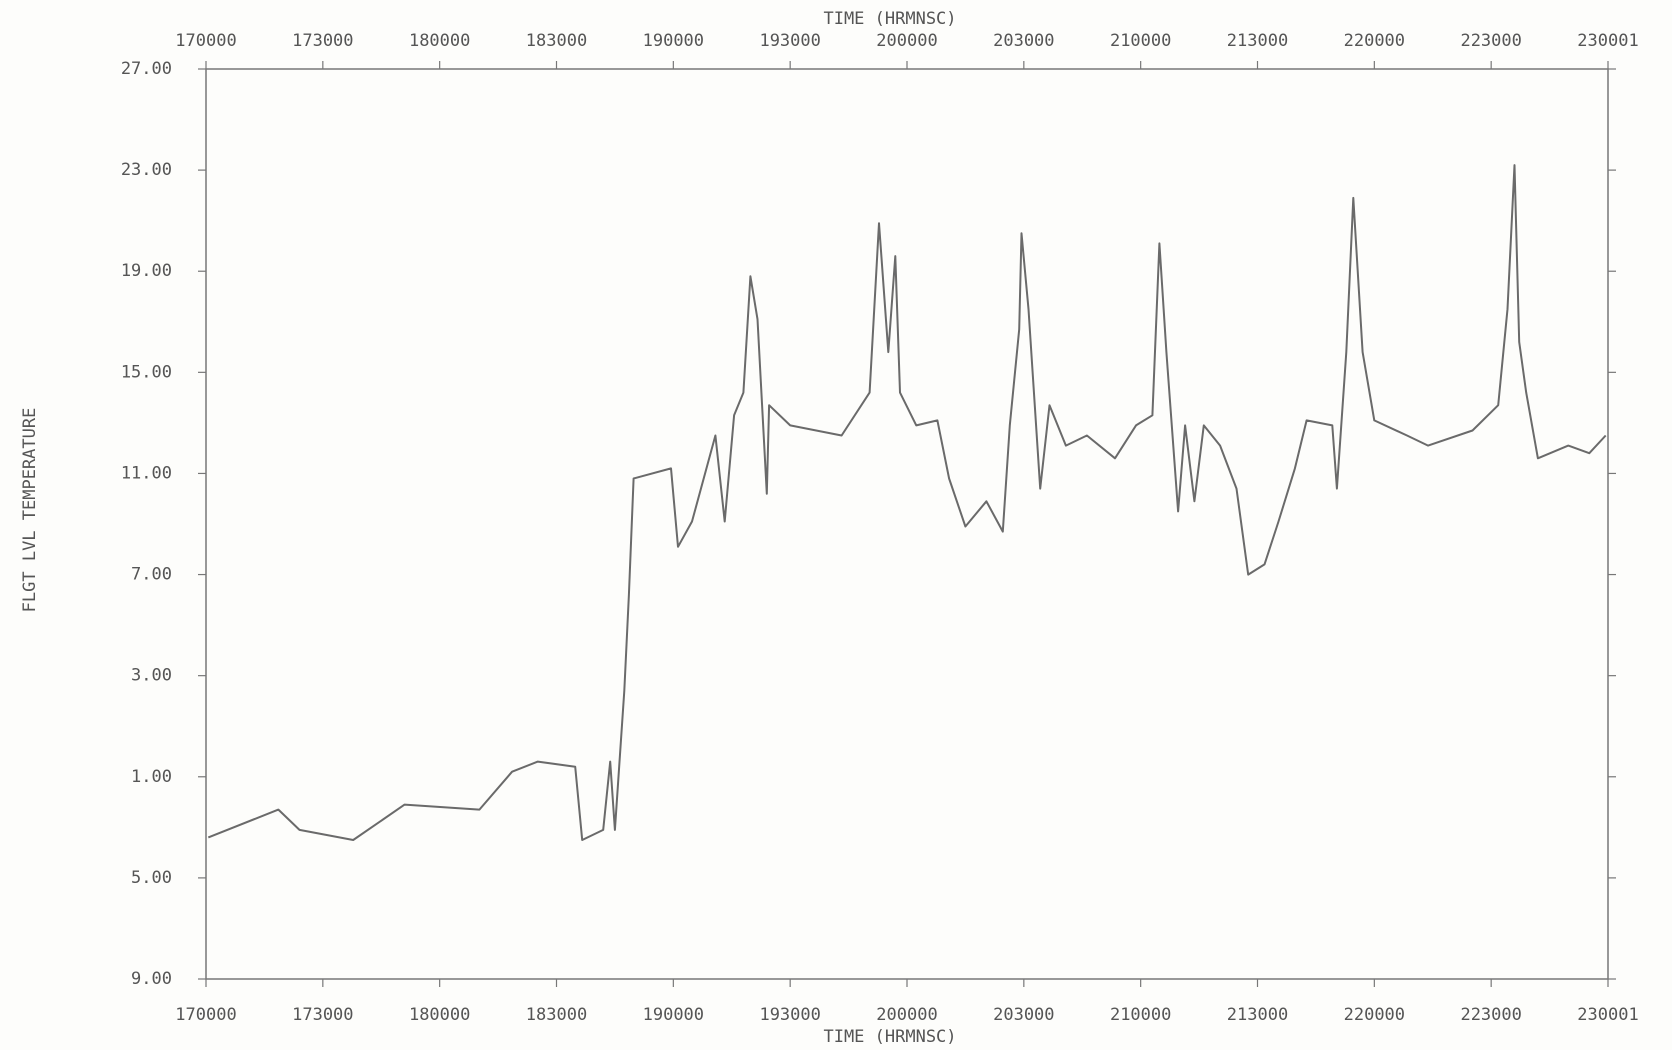 The image size is (1672, 1050). I want to click on x-tick-label: 230001, so click(1607, 1015).